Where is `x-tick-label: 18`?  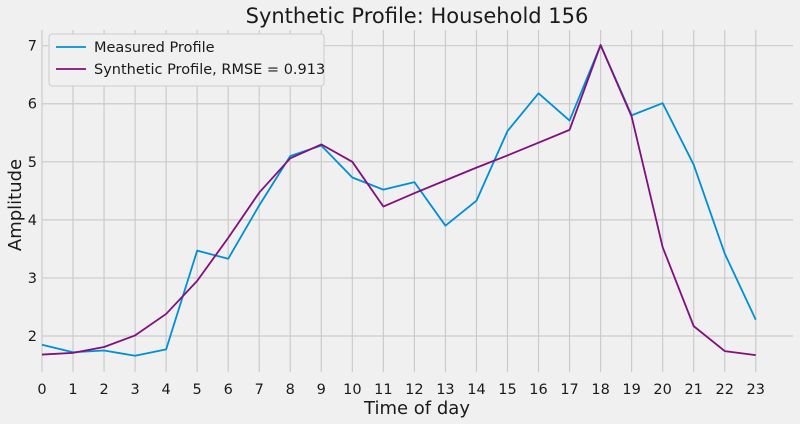 x-tick-label: 18 is located at coordinates (600, 390).